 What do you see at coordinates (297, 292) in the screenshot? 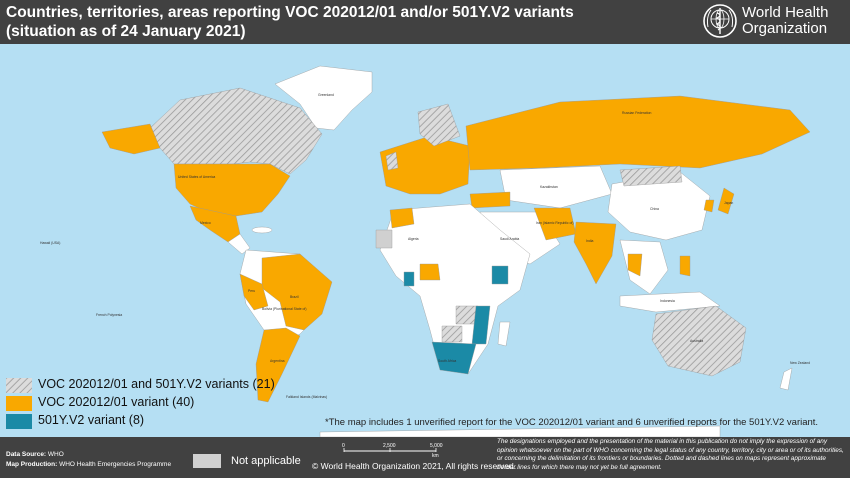
I see `brazil-shape` at bounding box center [297, 292].